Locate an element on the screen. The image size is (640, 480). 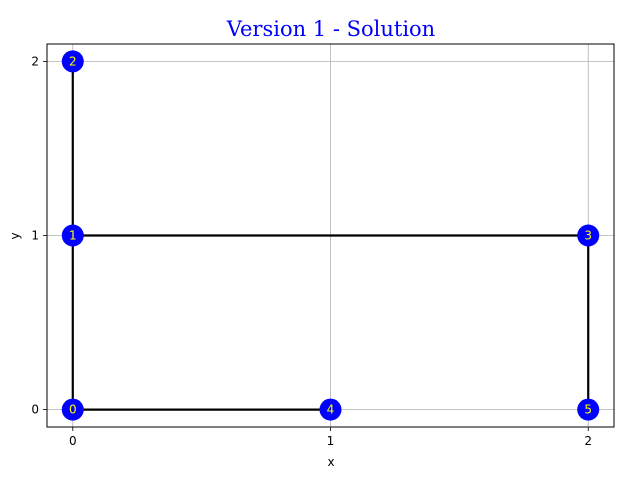
node-label-4: 4 is located at coordinates (331, 410).